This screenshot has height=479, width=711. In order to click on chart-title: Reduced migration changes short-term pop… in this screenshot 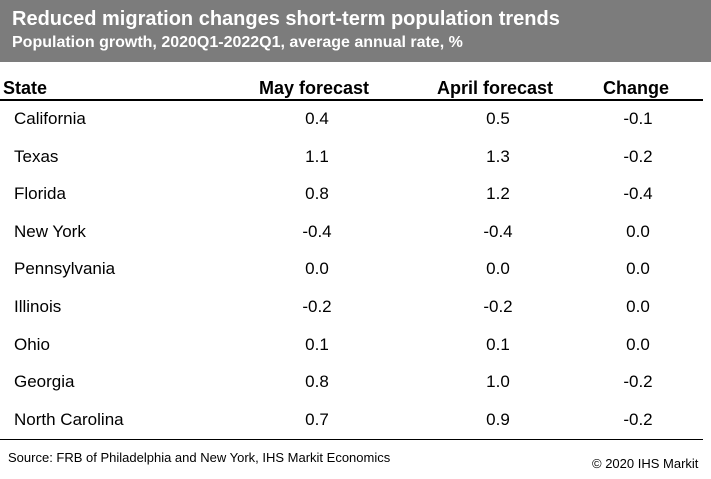, I will do `click(286, 19)`.